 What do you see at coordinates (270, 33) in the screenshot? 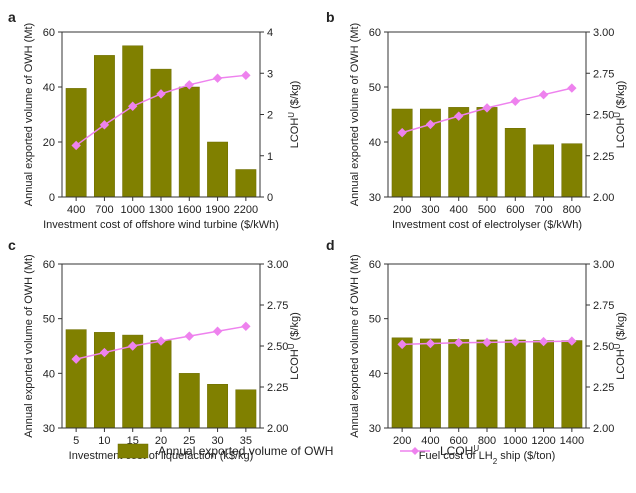
I see `right-tick-label: 4` at bounding box center [270, 33].